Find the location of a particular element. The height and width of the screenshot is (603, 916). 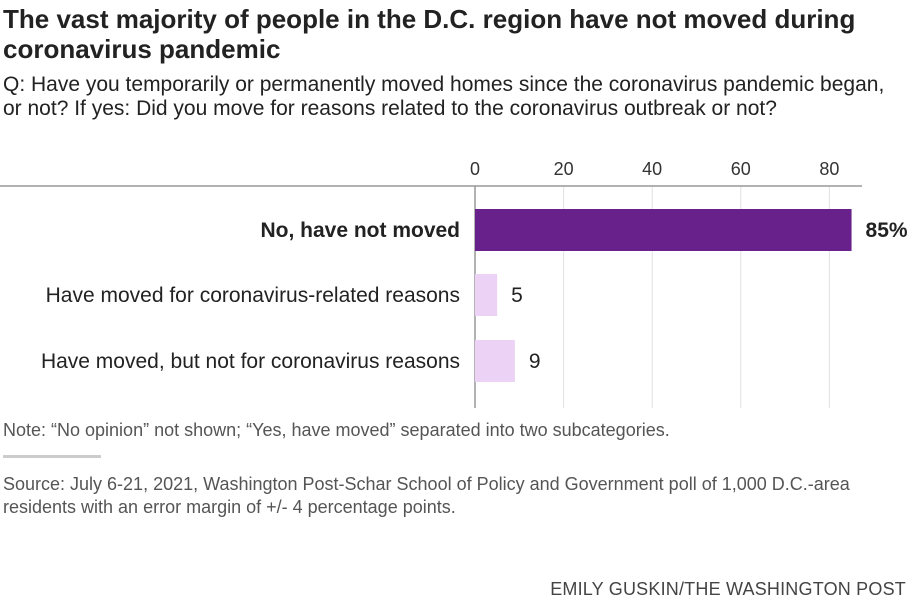

x-tick-label: 20 is located at coordinates (564, 169).